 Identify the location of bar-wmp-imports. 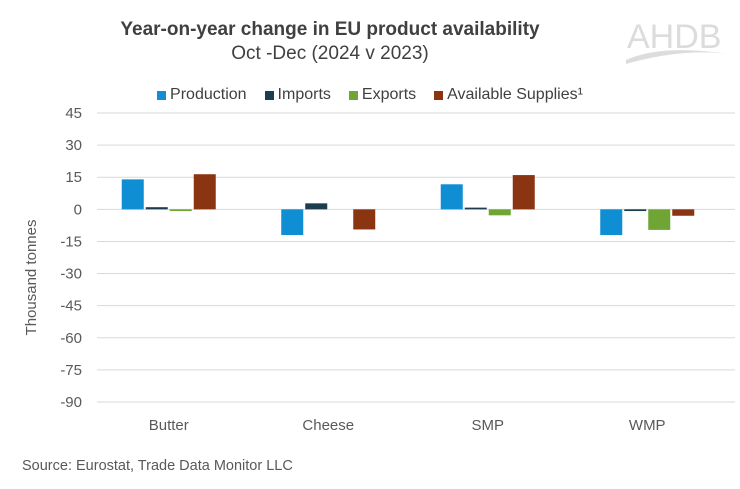
(635, 210).